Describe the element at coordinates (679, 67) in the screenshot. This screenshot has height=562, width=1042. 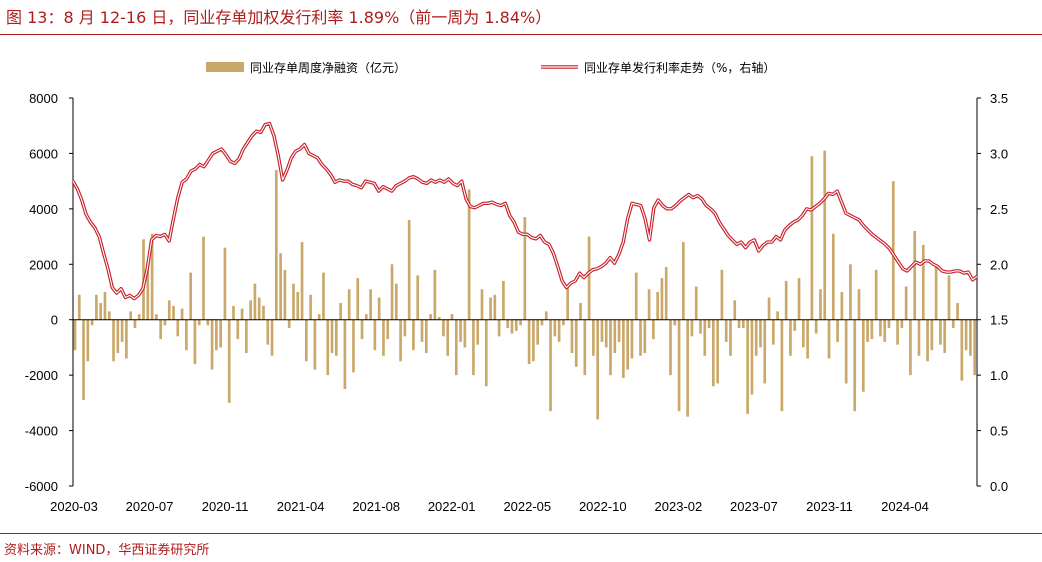
I see `legend-line-label: 同业存单发行利率走势（%，右轴）` at that location.